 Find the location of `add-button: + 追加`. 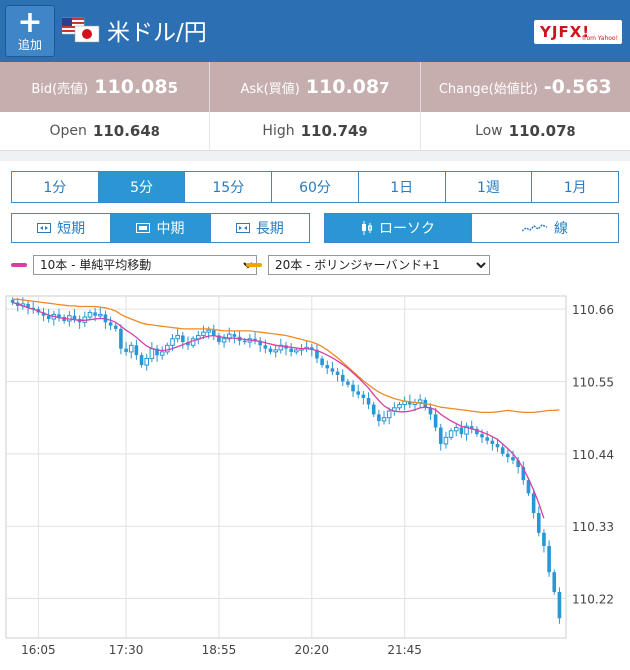

add-button: + 追加 is located at coordinates (30, 31).